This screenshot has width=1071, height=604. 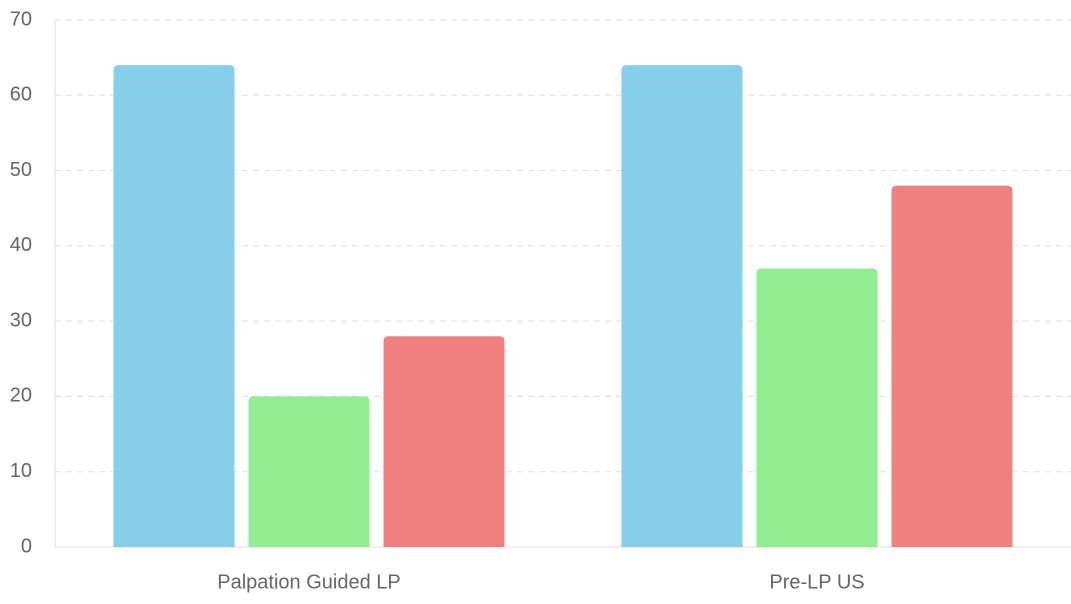 What do you see at coordinates (21, 471) in the screenshot?
I see `y-tick-label: 10` at bounding box center [21, 471].